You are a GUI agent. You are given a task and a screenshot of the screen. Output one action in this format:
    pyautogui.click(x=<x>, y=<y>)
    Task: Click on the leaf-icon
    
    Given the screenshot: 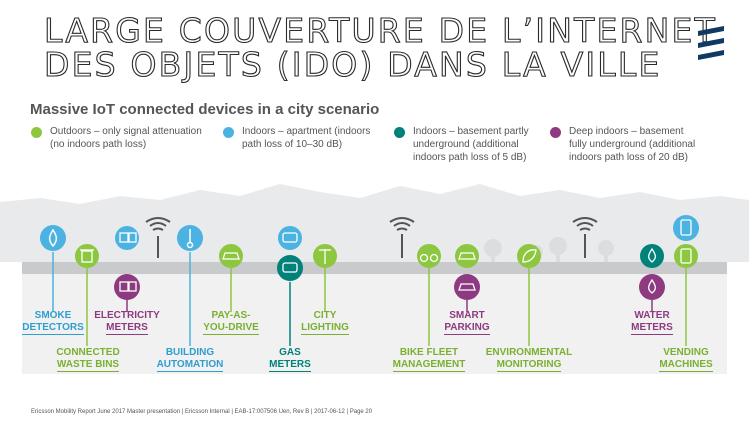 What is the action you would take?
    pyautogui.click(x=529, y=256)
    